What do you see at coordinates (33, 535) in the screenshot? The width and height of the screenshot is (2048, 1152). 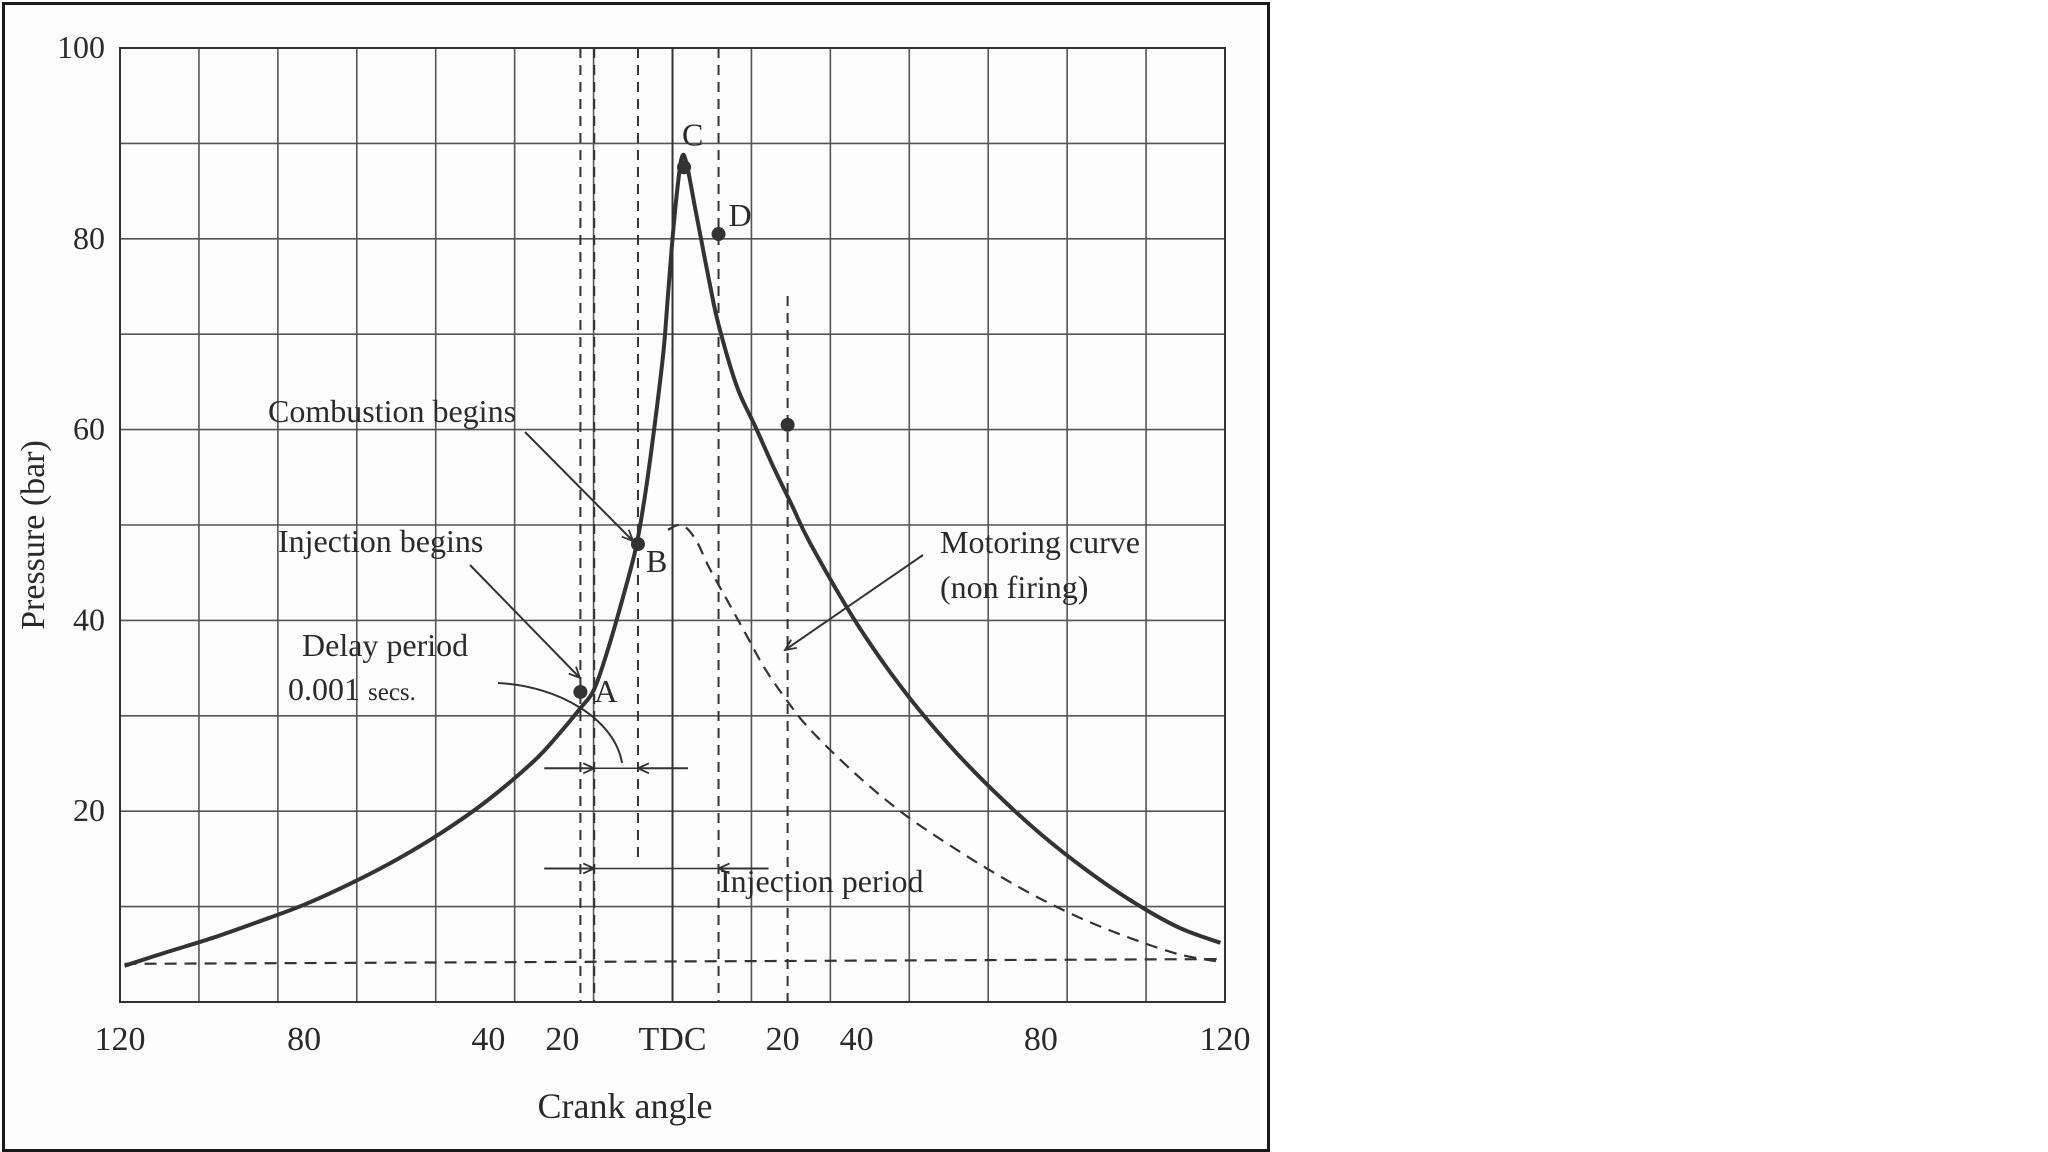 I see `y-axis-label: Pressure (bar)` at bounding box center [33, 535].